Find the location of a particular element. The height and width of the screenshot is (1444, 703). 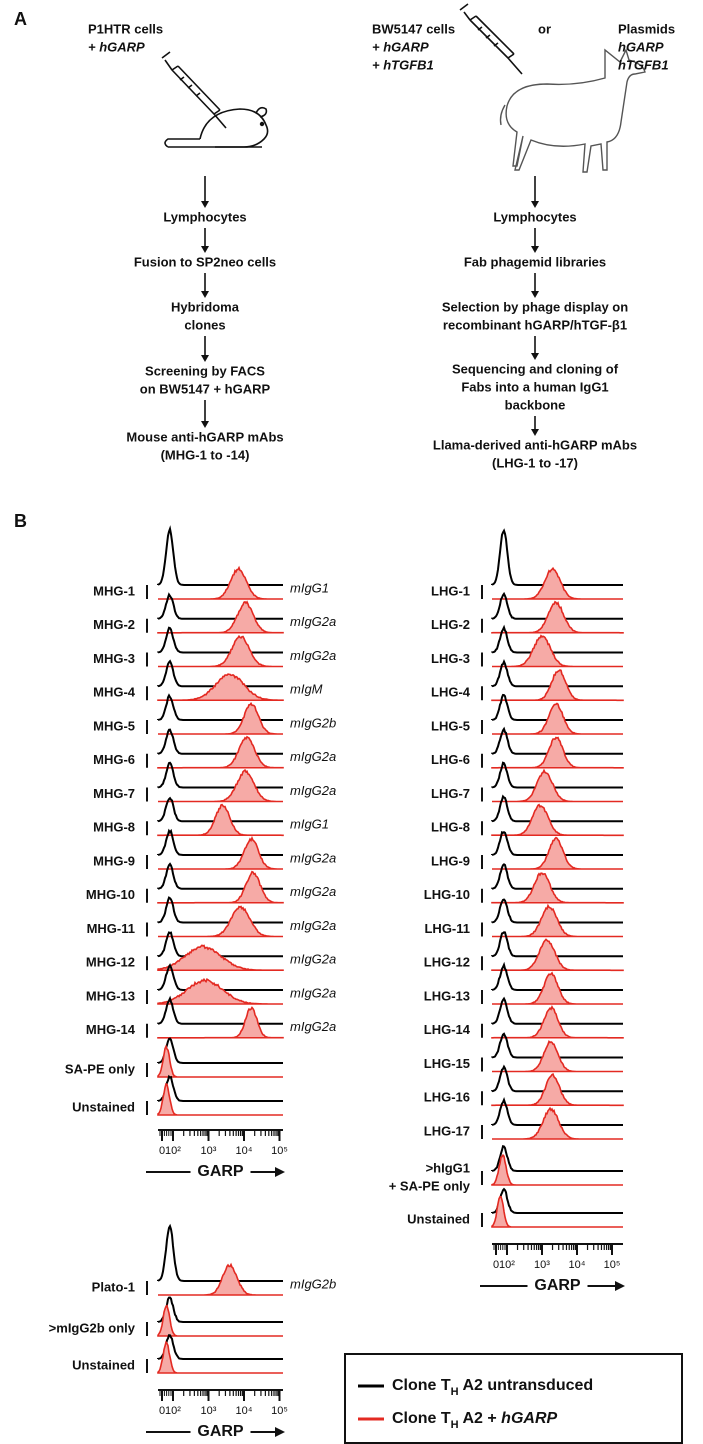

immunogen-text: + hGARP is located at coordinates (116, 46).